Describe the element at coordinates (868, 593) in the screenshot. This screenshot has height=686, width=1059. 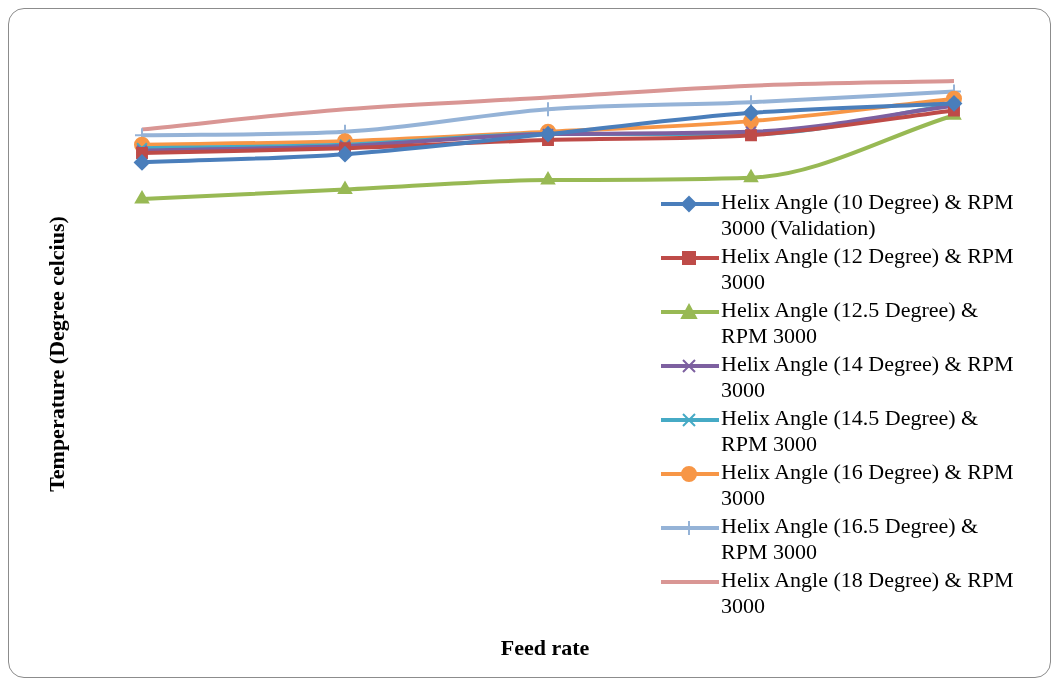
I see `legend-label: Helix Angle (18 Degree) & RPM 3000` at that location.